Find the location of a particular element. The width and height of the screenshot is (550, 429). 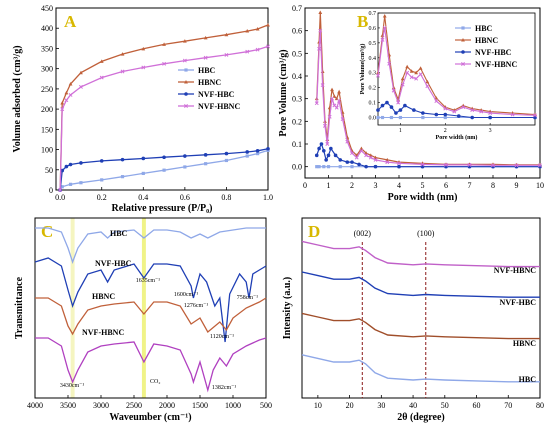

panel-b-xtick-label: 9 is located at coordinates (517, 185).